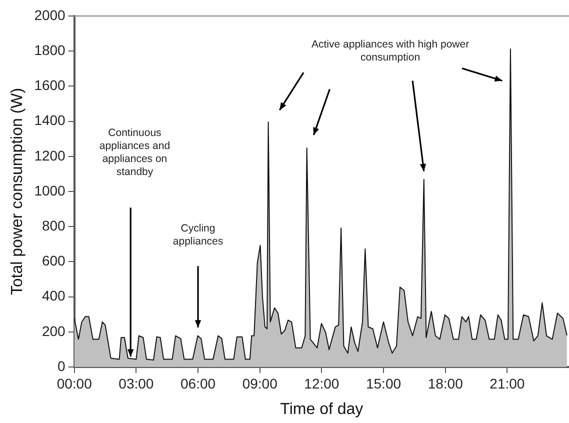  Describe the element at coordinates (322, 383) in the screenshot. I see `x-tick-label: 12:00` at that location.